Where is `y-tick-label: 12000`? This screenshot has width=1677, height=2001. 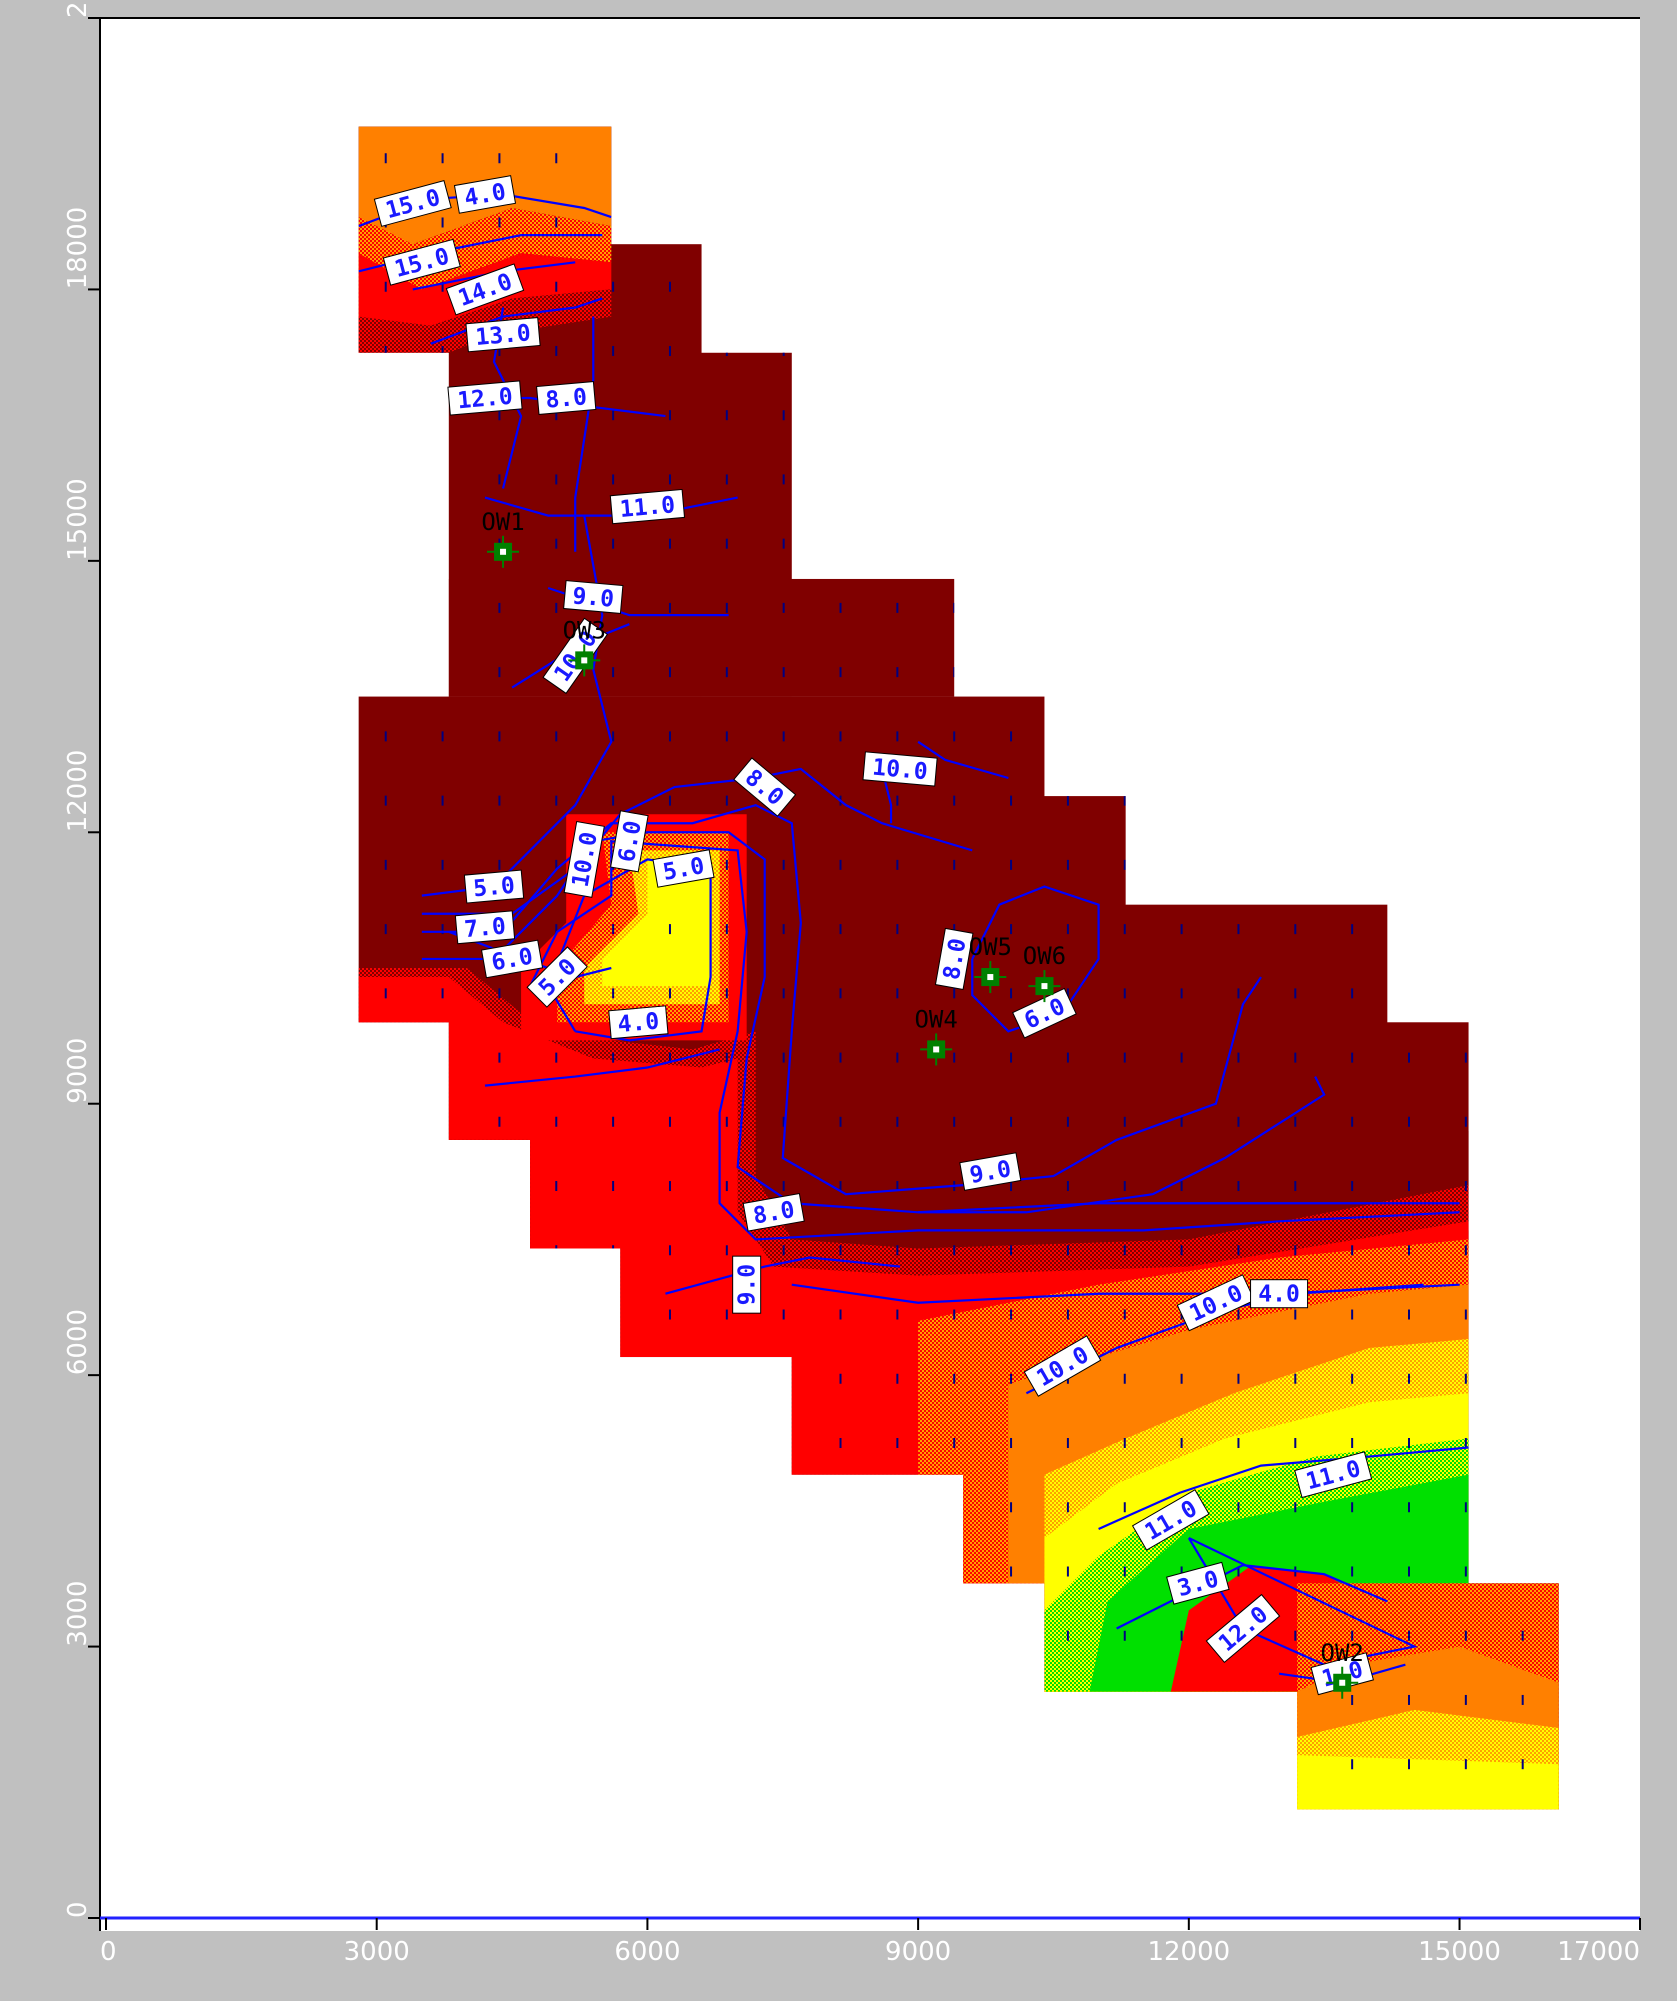
y-tick-label: 12000 is located at coordinates (78, 791).